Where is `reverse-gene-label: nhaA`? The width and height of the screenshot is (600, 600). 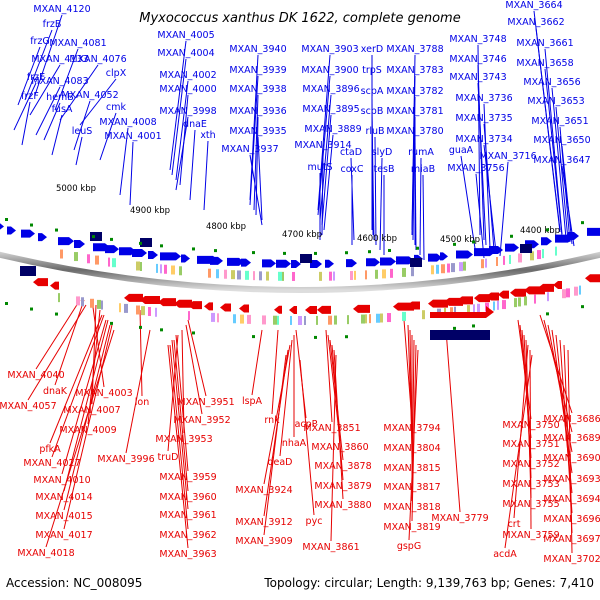 reverse-gene-label: nhaA is located at coordinates (294, 443).